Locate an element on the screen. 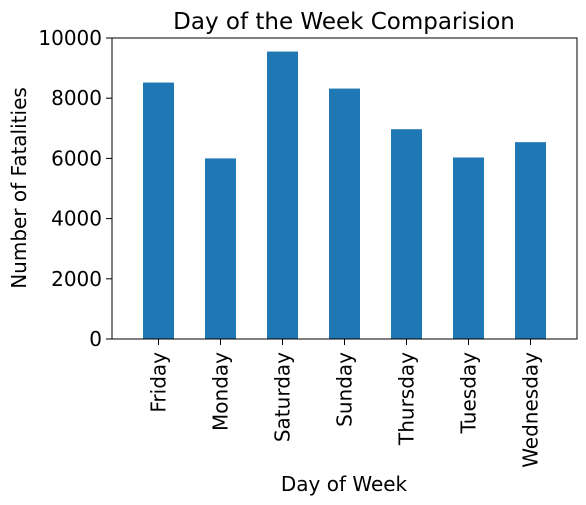  bar-friday is located at coordinates (158, 211).